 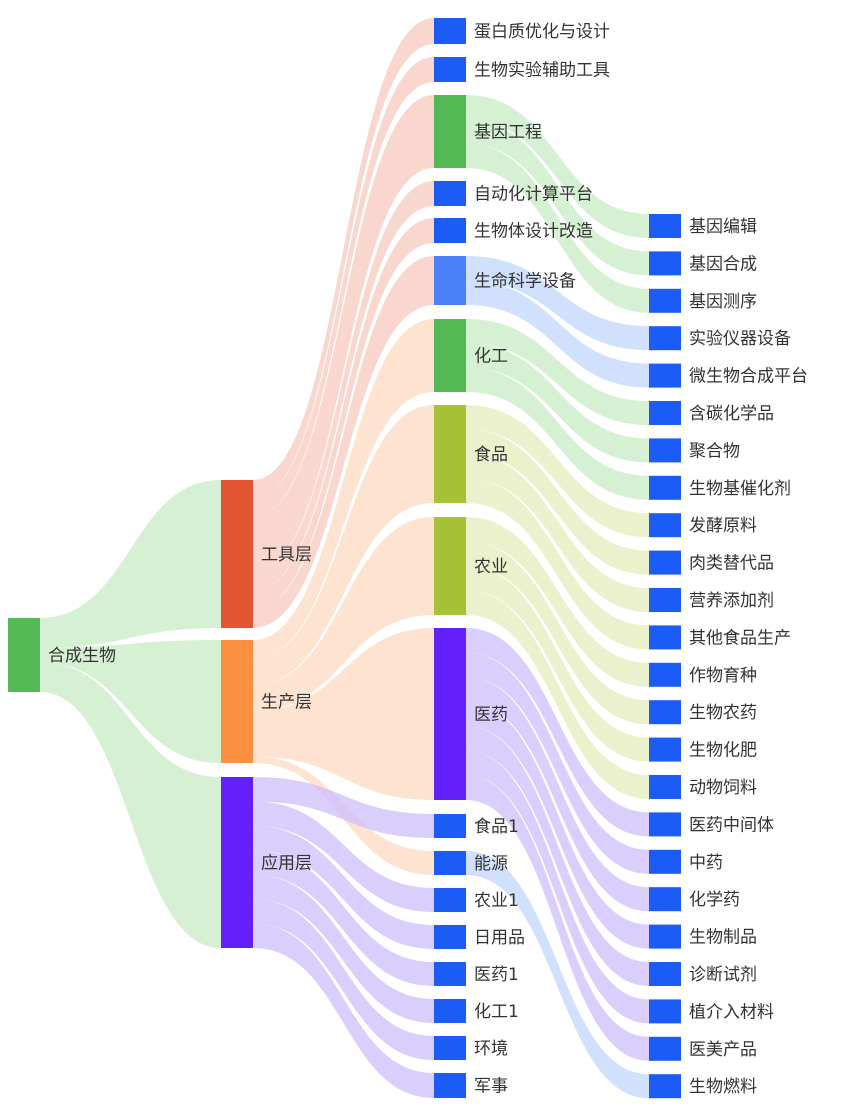 What do you see at coordinates (450, 1085) in the screenshot?
I see `node-a8` at bounding box center [450, 1085].